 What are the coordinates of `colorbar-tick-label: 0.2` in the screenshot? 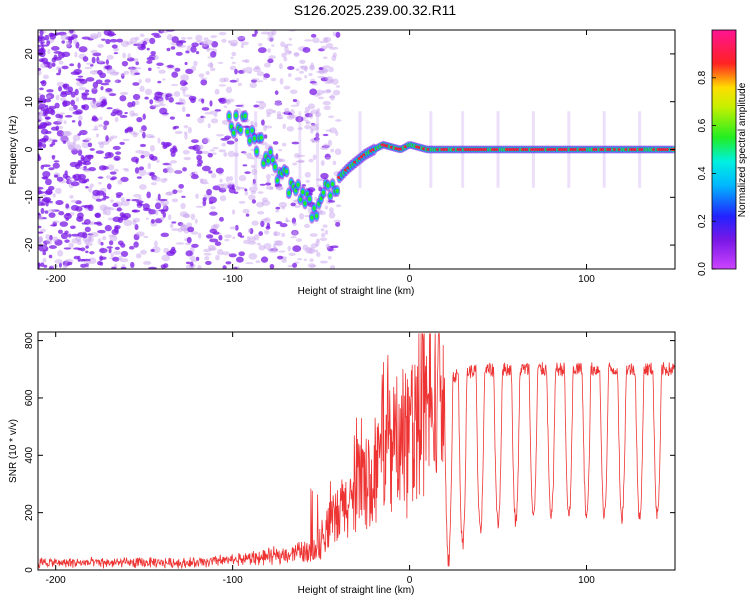 It's located at (702, 221).